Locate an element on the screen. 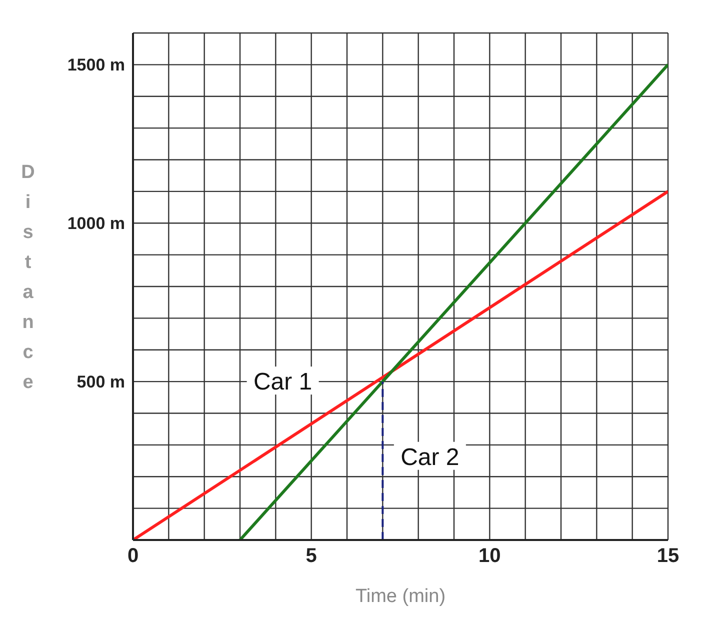 This screenshot has width=701, height=630. x-tick-label: 0 is located at coordinates (133, 556).